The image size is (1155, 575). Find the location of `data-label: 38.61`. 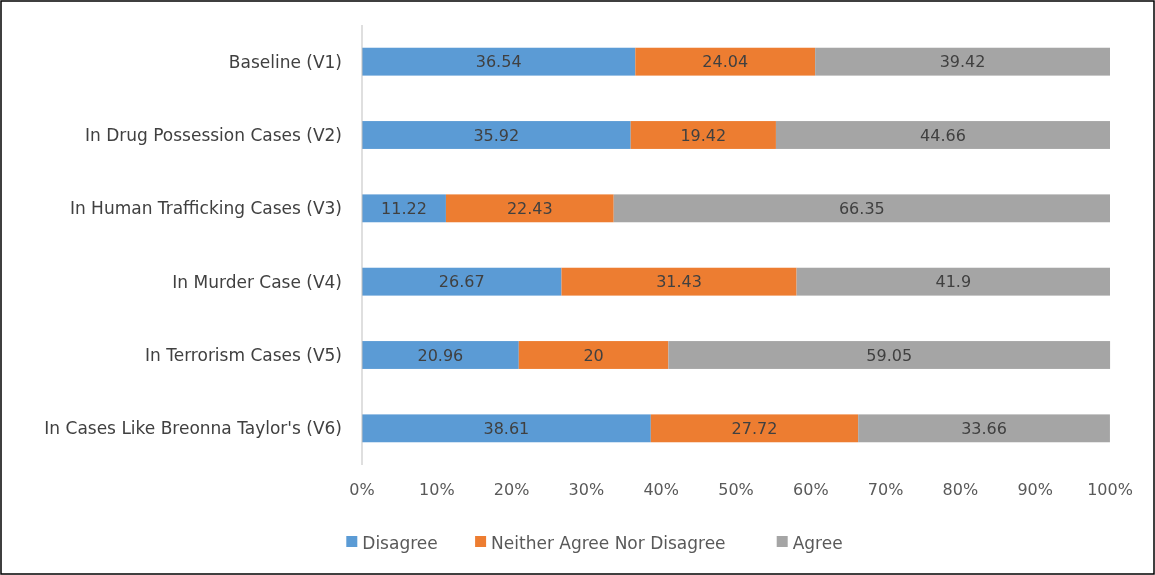

data-label: 38.61 is located at coordinates (506, 428).